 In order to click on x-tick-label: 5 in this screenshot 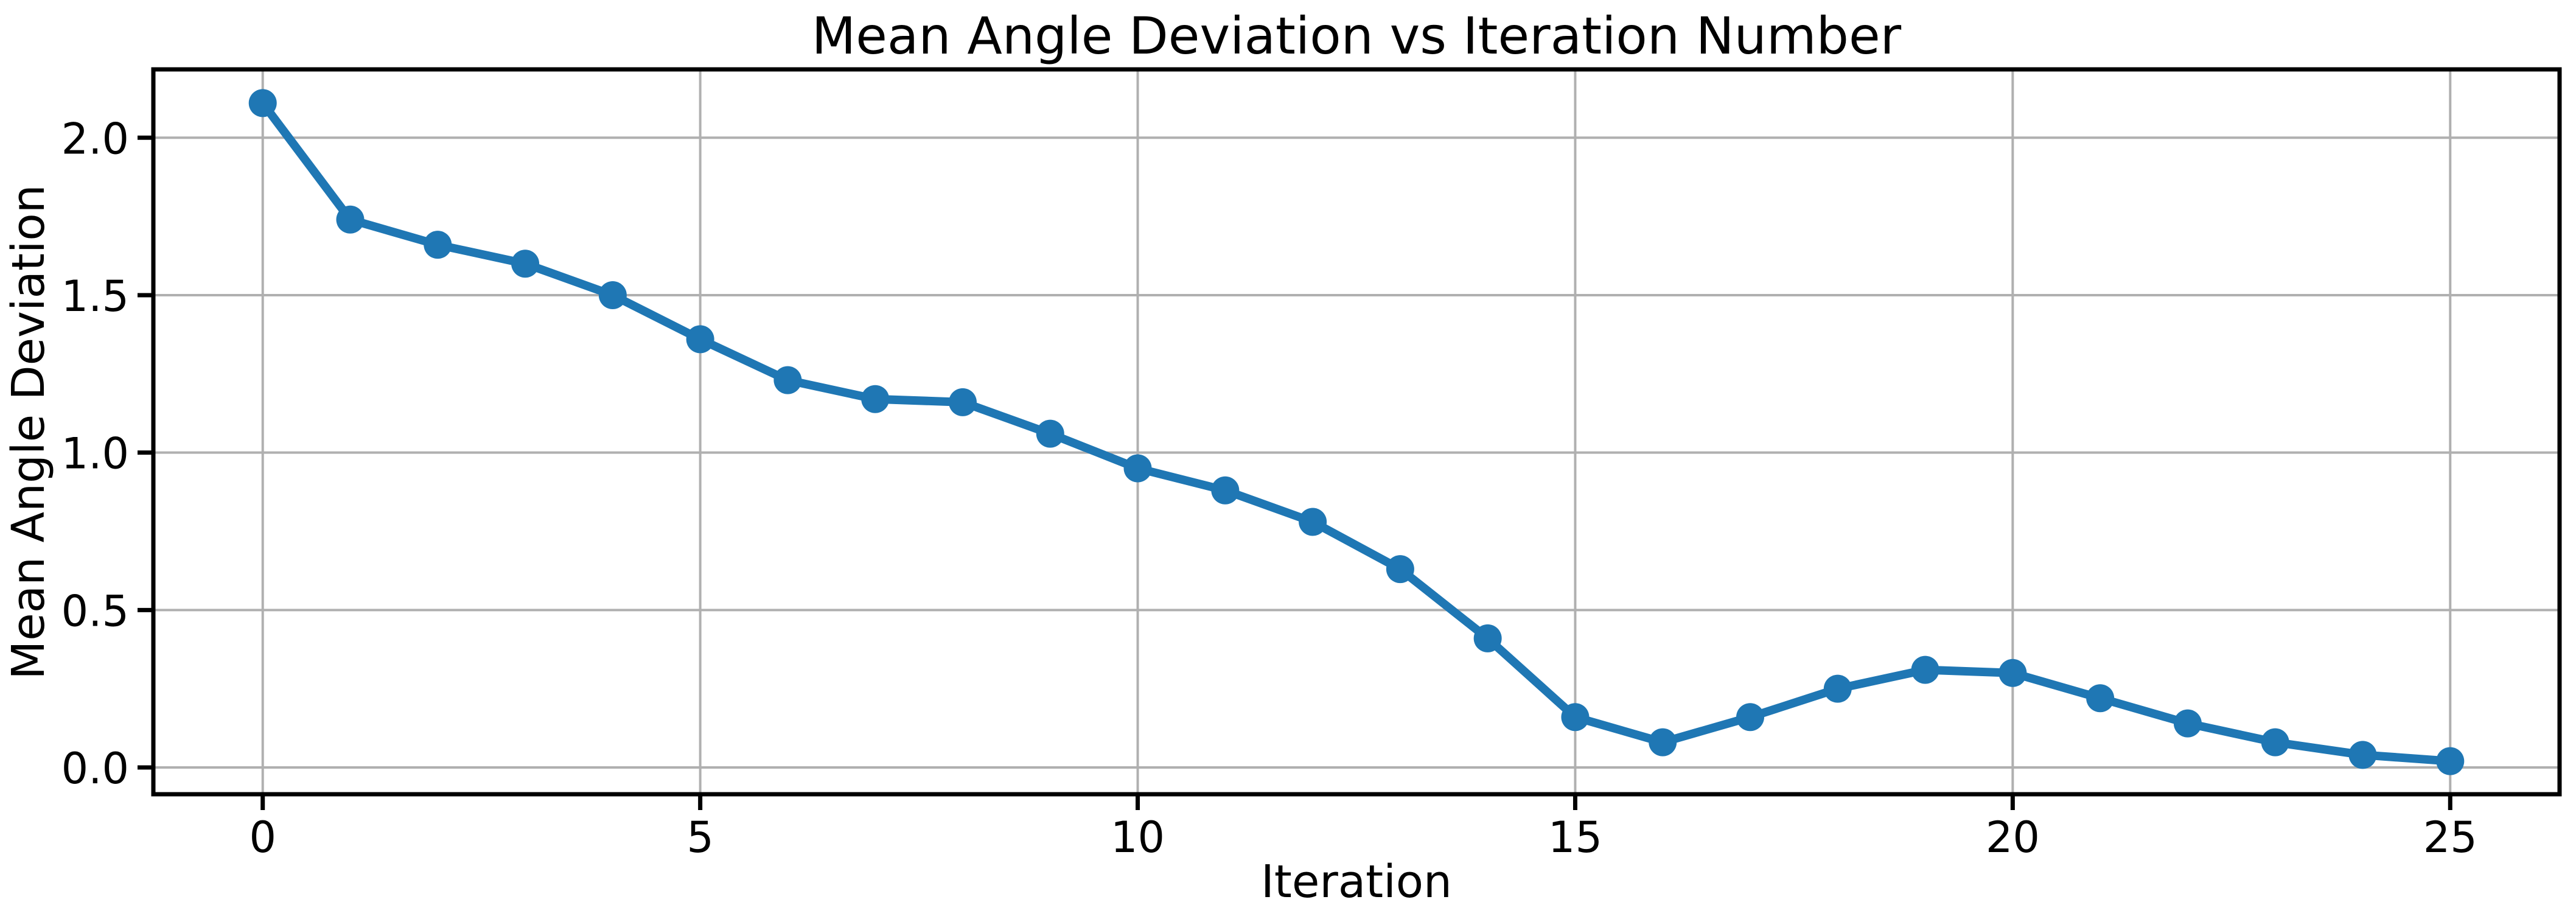, I will do `click(700, 837)`.